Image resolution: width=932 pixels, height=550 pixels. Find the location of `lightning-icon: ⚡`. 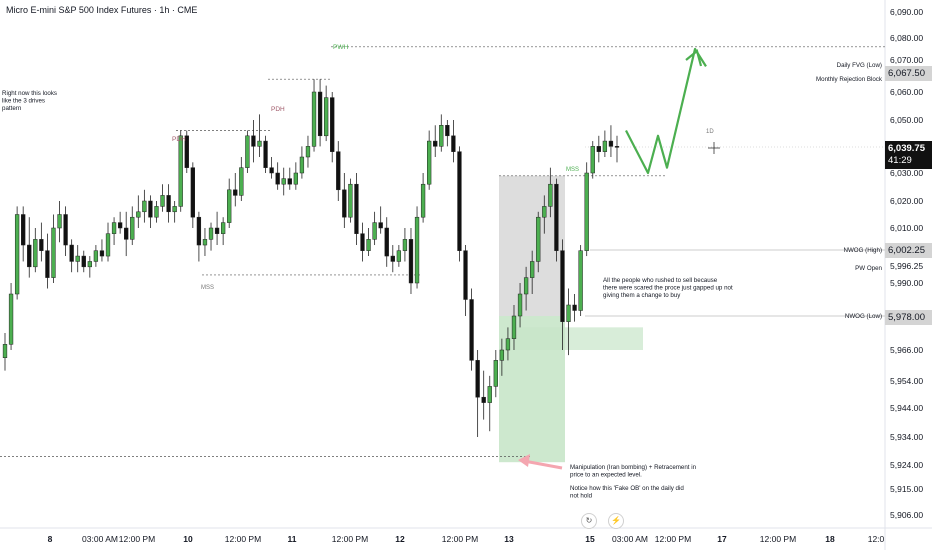

lightning-icon: ⚡ is located at coordinates (616, 521).